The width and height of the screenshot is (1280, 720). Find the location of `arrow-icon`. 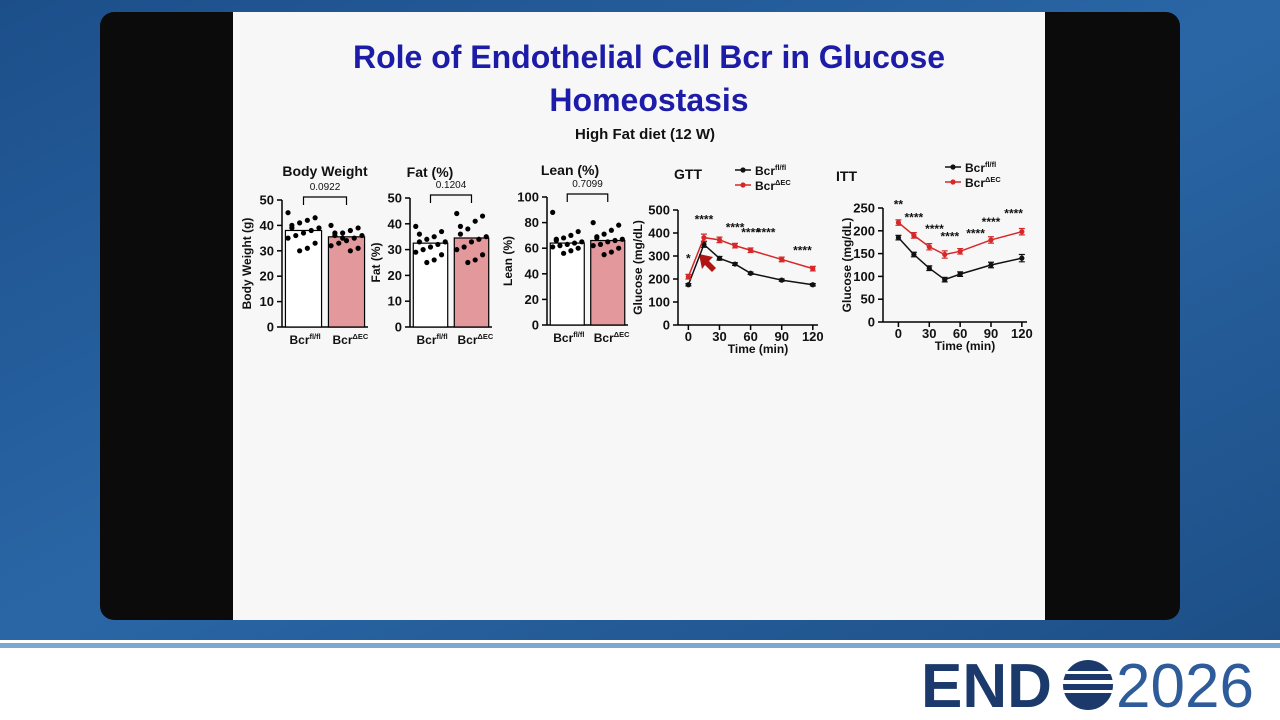

arrow-icon is located at coordinates (707, 263).